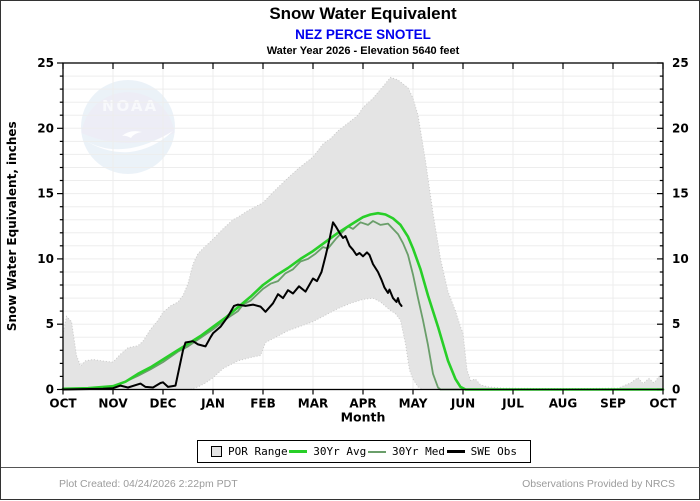 The height and width of the screenshot is (501, 700). Describe the element at coordinates (130, 106) in the screenshot. I see `svg-text: NOAA` at that location.